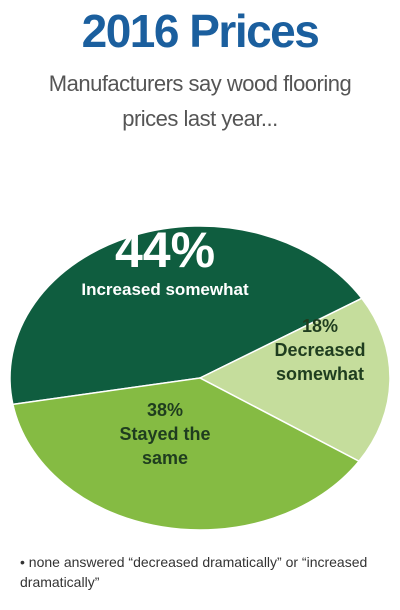  I want to click on slice-label: 18% Decreased somewhat, so click(320, 350).